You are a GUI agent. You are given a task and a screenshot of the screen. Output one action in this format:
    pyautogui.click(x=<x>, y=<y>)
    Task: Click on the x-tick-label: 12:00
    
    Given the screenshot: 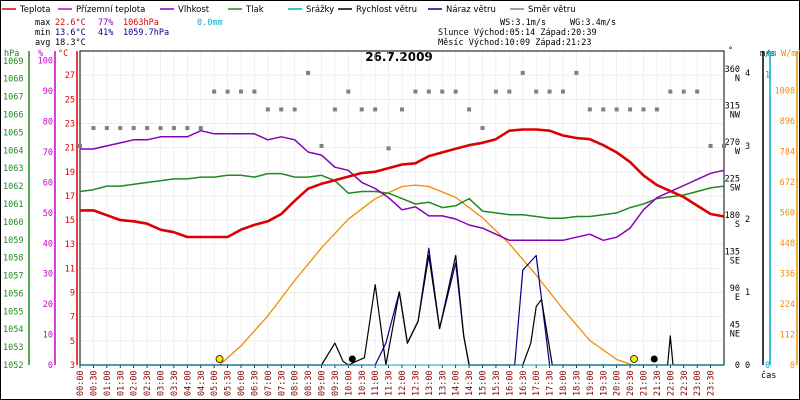 What is the action you would take?
    pyautogui.click(x=403, y=383)
    